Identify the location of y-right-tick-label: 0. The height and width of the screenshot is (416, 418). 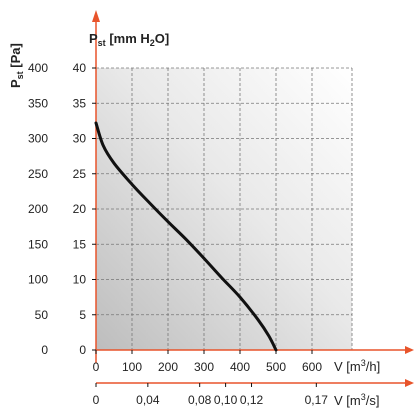
(82, 350).